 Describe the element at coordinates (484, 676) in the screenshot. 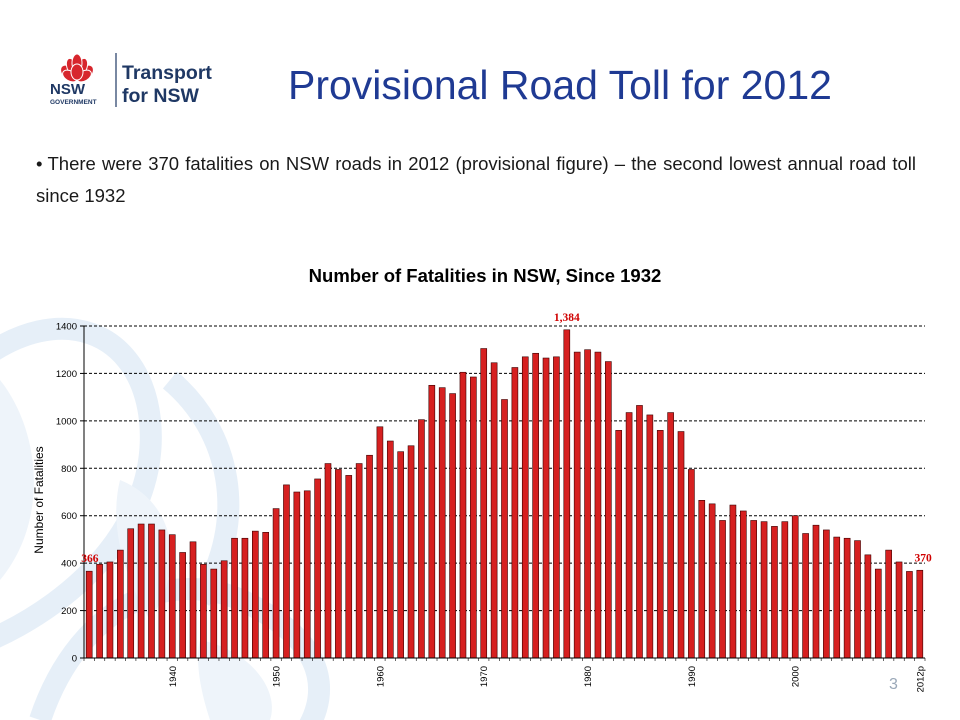

I see `x-tick-label: 1970` at that location.